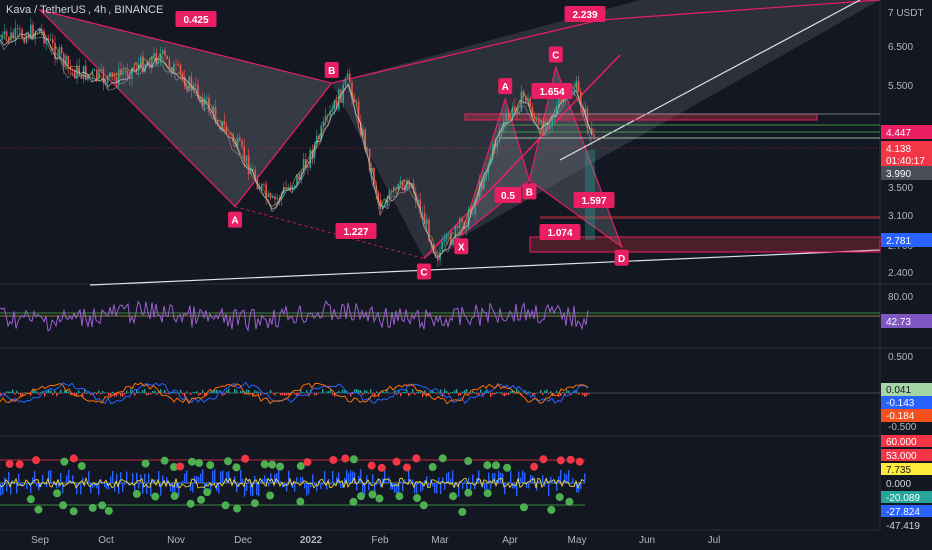 This screenshot has width=932, height=550. Describe the element at coordinates (902, 427) in the screenshot. I see `macd-tick: -0.500` at that location.